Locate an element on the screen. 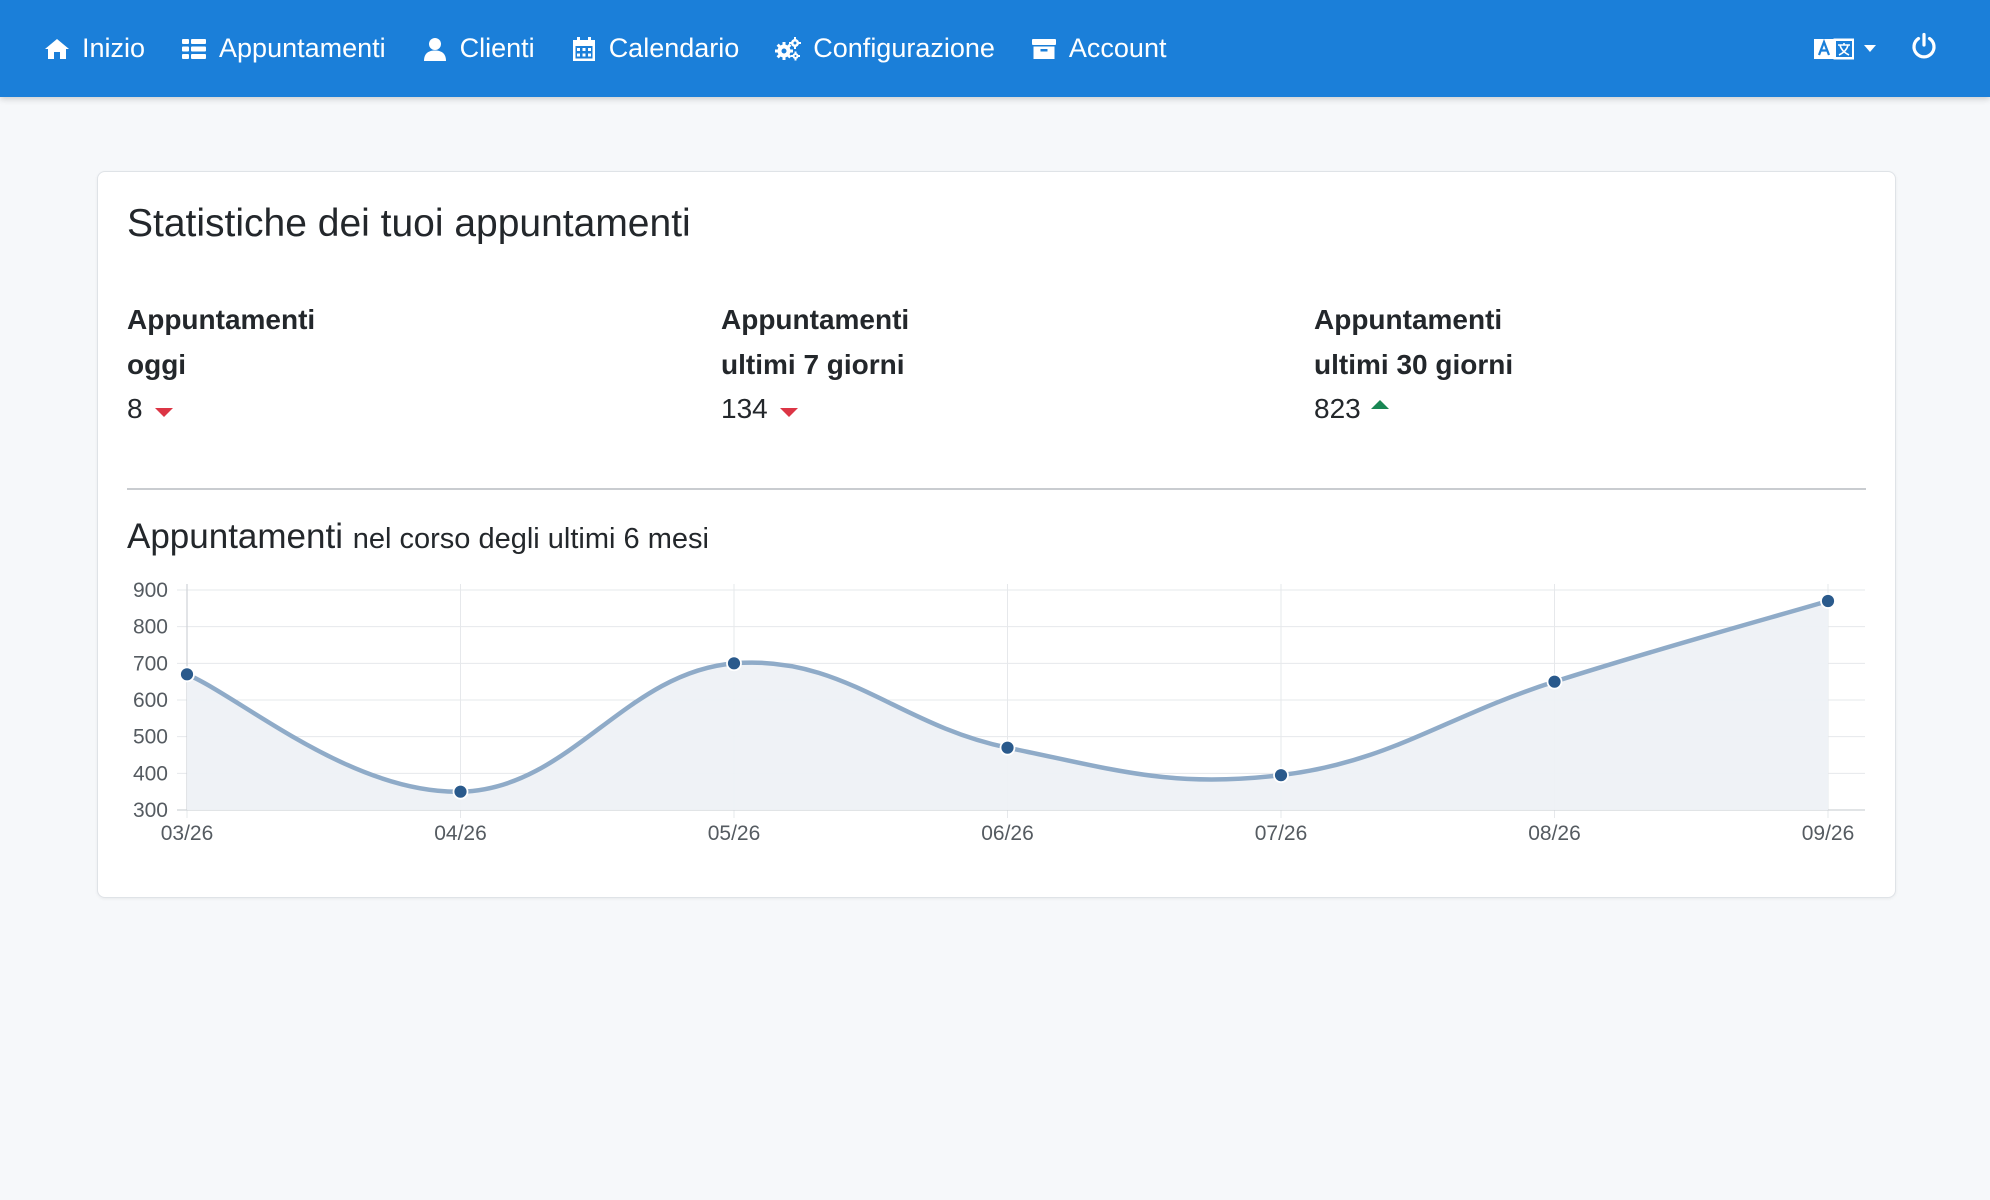 This screenshot has width=1990, height=1200. y-tick-label: 700 is located at coordinates (150, 663).